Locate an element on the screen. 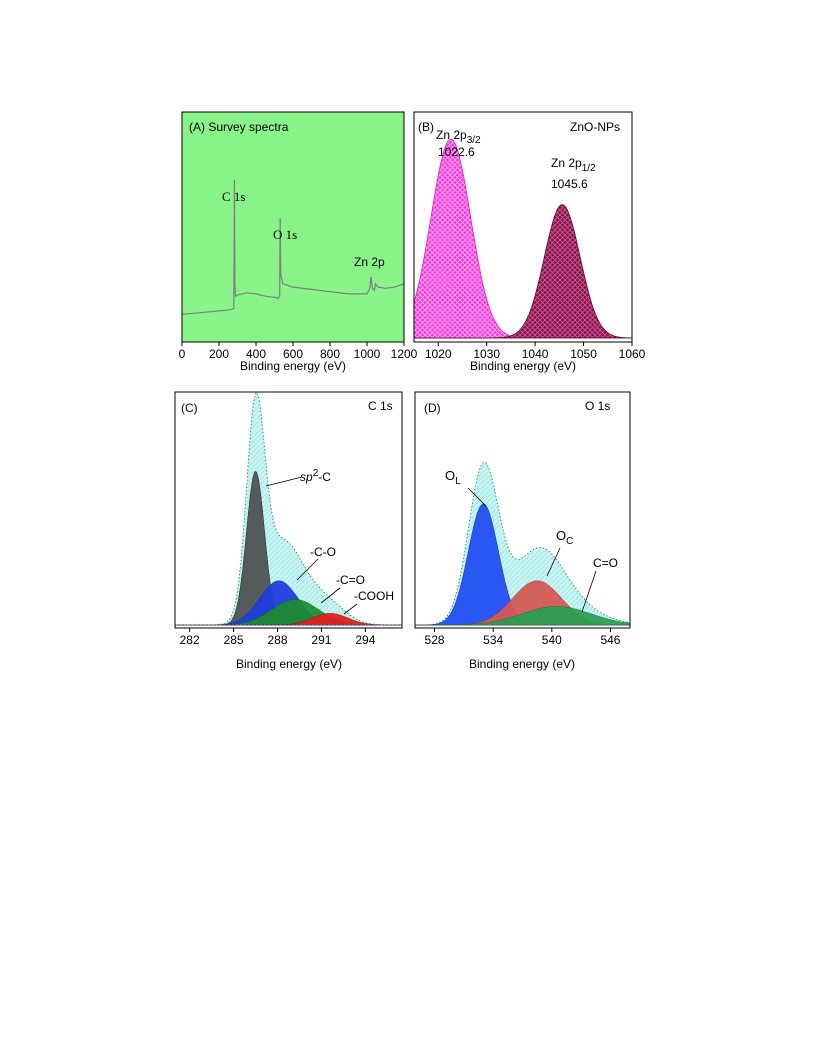  panel-d-annotation-c-eq-o: C=O is located at coordinates (605, 563).